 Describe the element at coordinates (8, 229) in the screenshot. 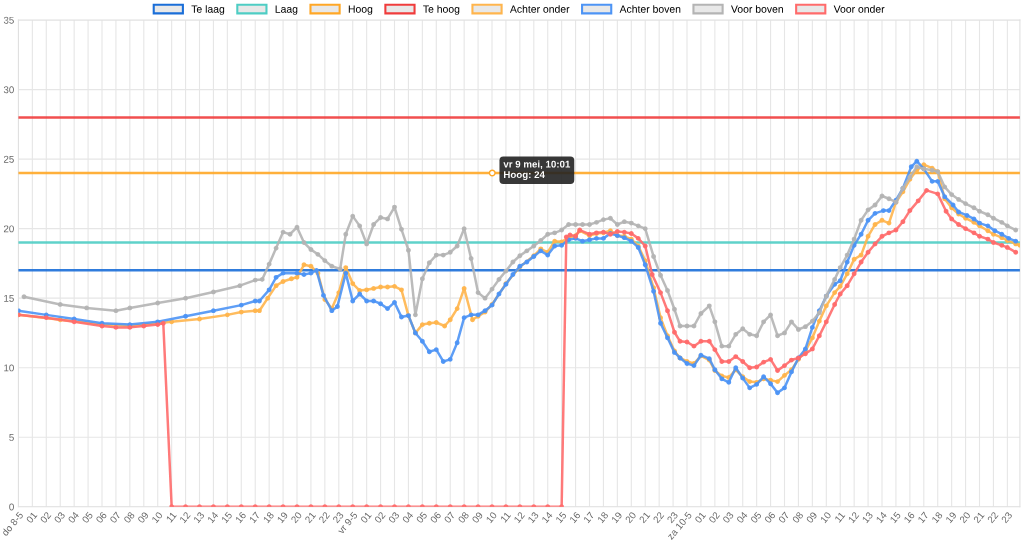

I see `y-tick-label: 20` at that location.